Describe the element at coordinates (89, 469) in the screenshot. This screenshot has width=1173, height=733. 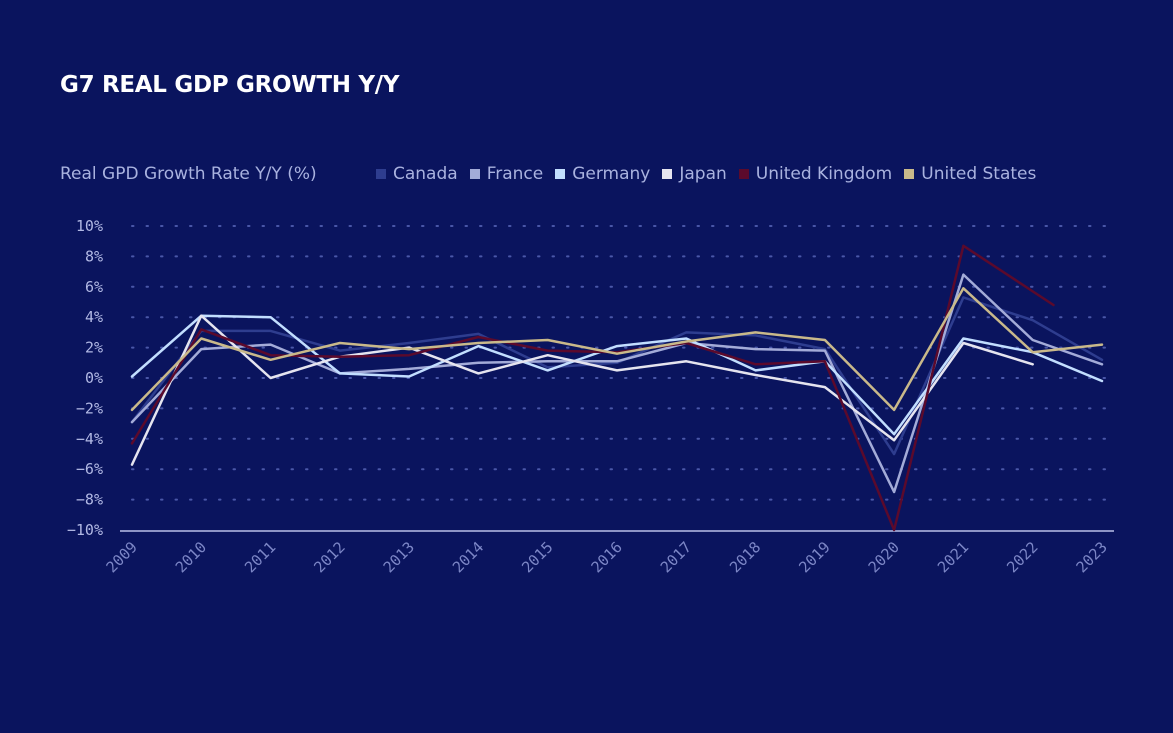
I see `y-tick-label: −6%` at that location.